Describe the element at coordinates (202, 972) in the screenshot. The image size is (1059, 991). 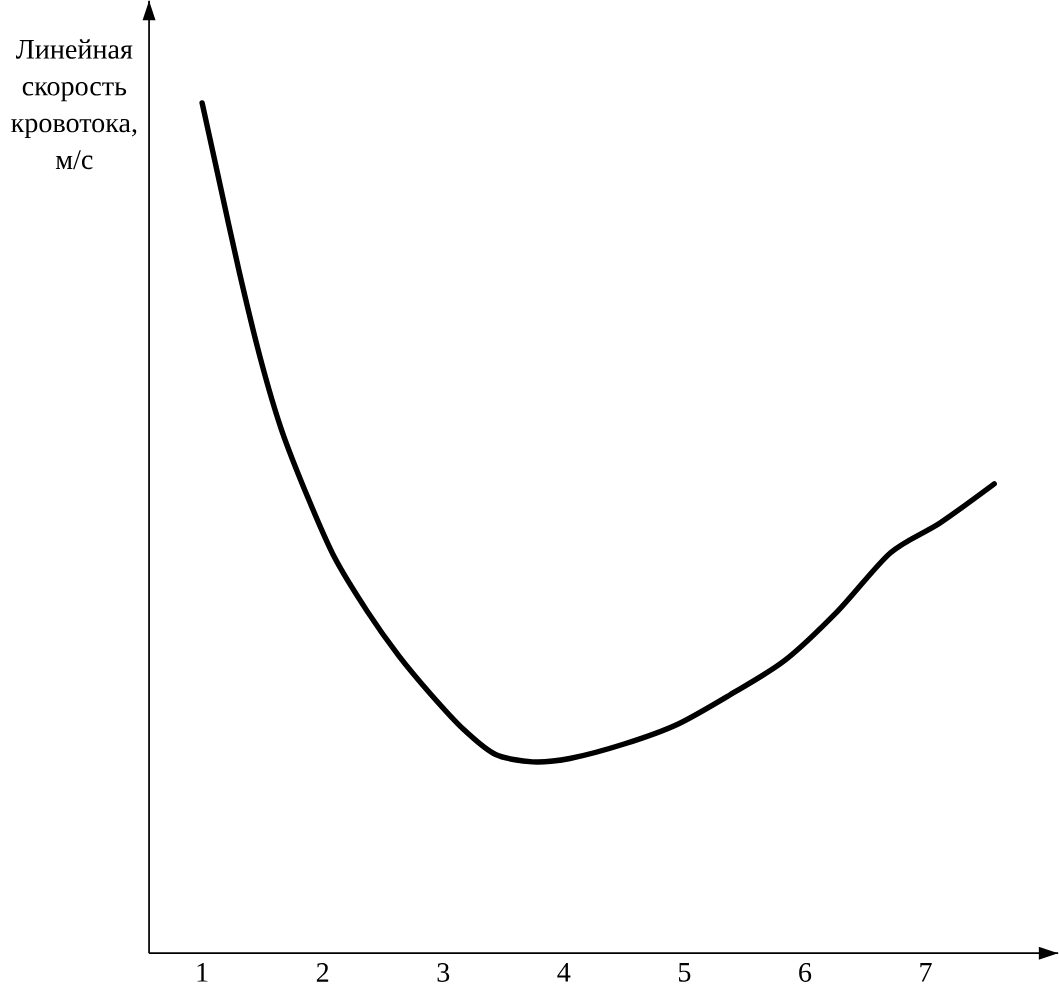
I see `x-tick-label: 1` at that location.